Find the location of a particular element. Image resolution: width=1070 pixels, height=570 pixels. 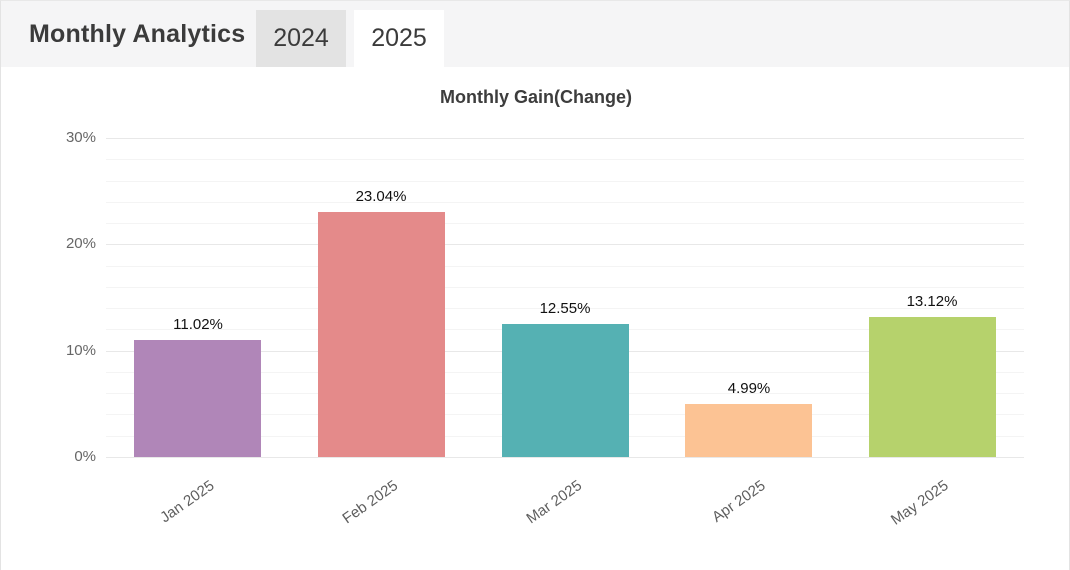

header: Monthly Analytics 2024 2025 is located at coordinates (535, 34).